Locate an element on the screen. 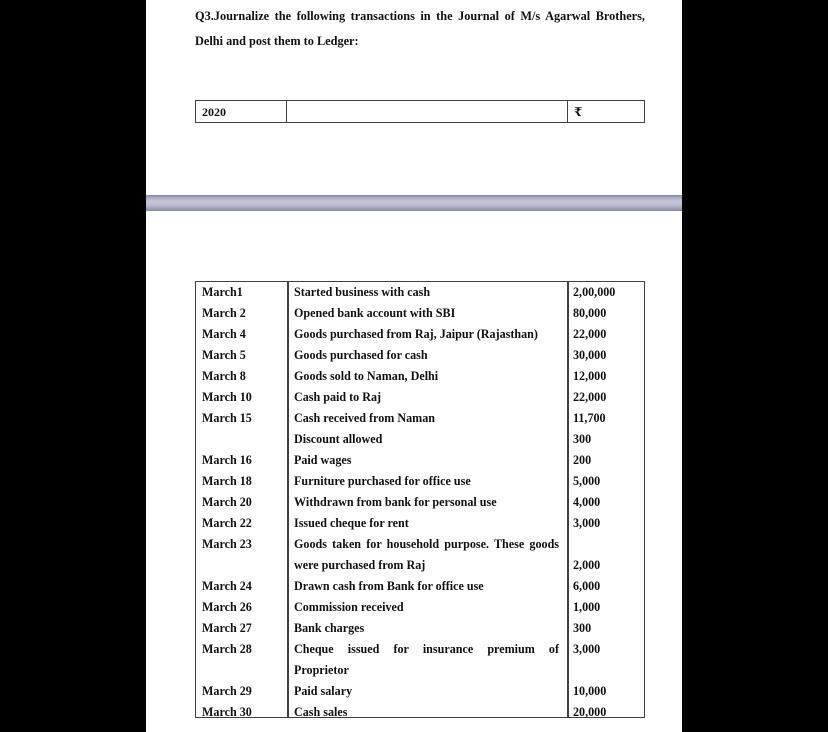  period-header-table: 2020 ₹ is located at coordinates (420, 111).